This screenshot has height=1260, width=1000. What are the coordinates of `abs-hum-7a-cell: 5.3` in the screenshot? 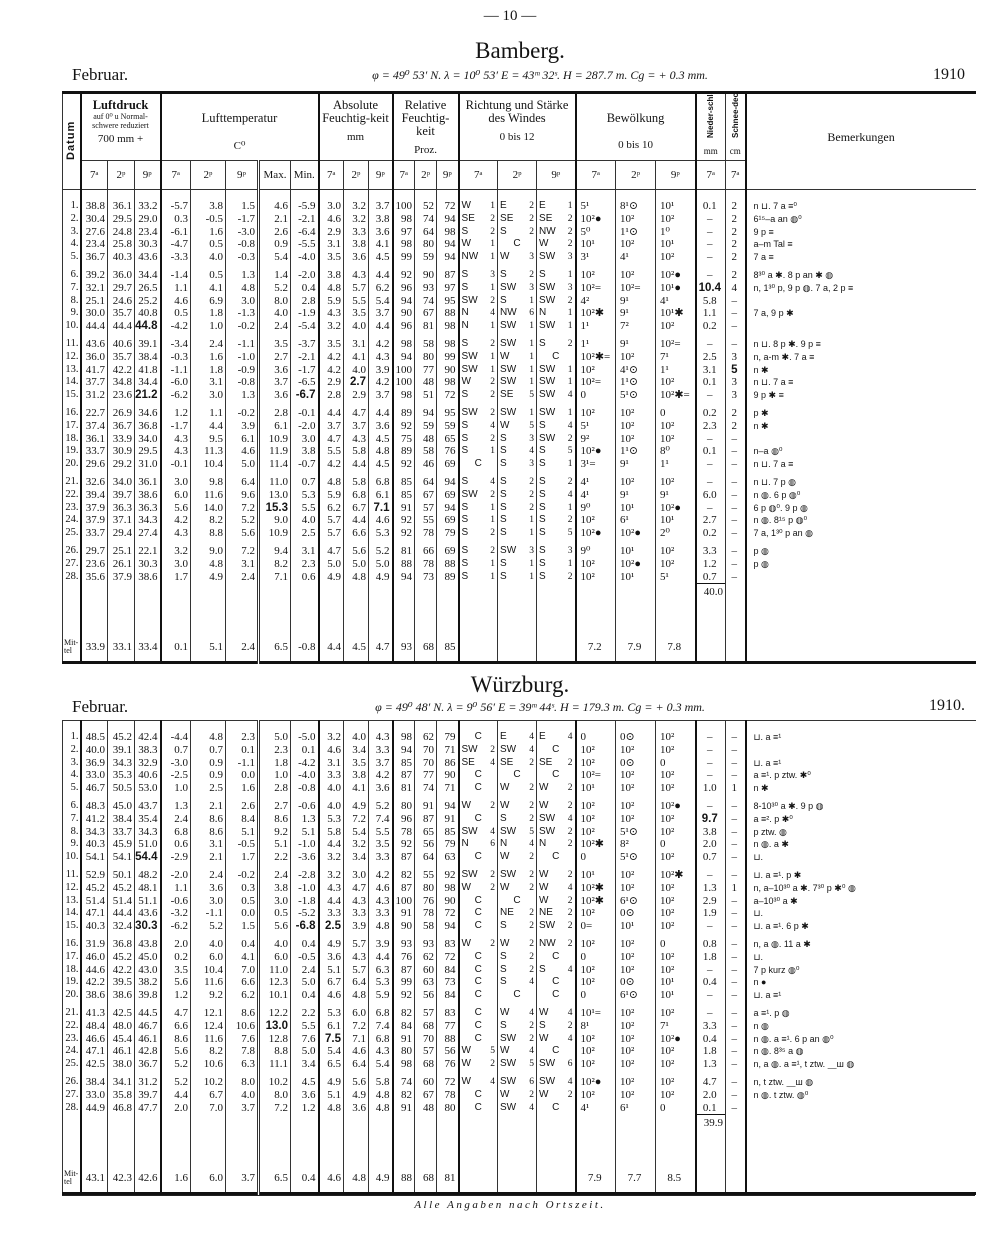 It's located at (330, 819).